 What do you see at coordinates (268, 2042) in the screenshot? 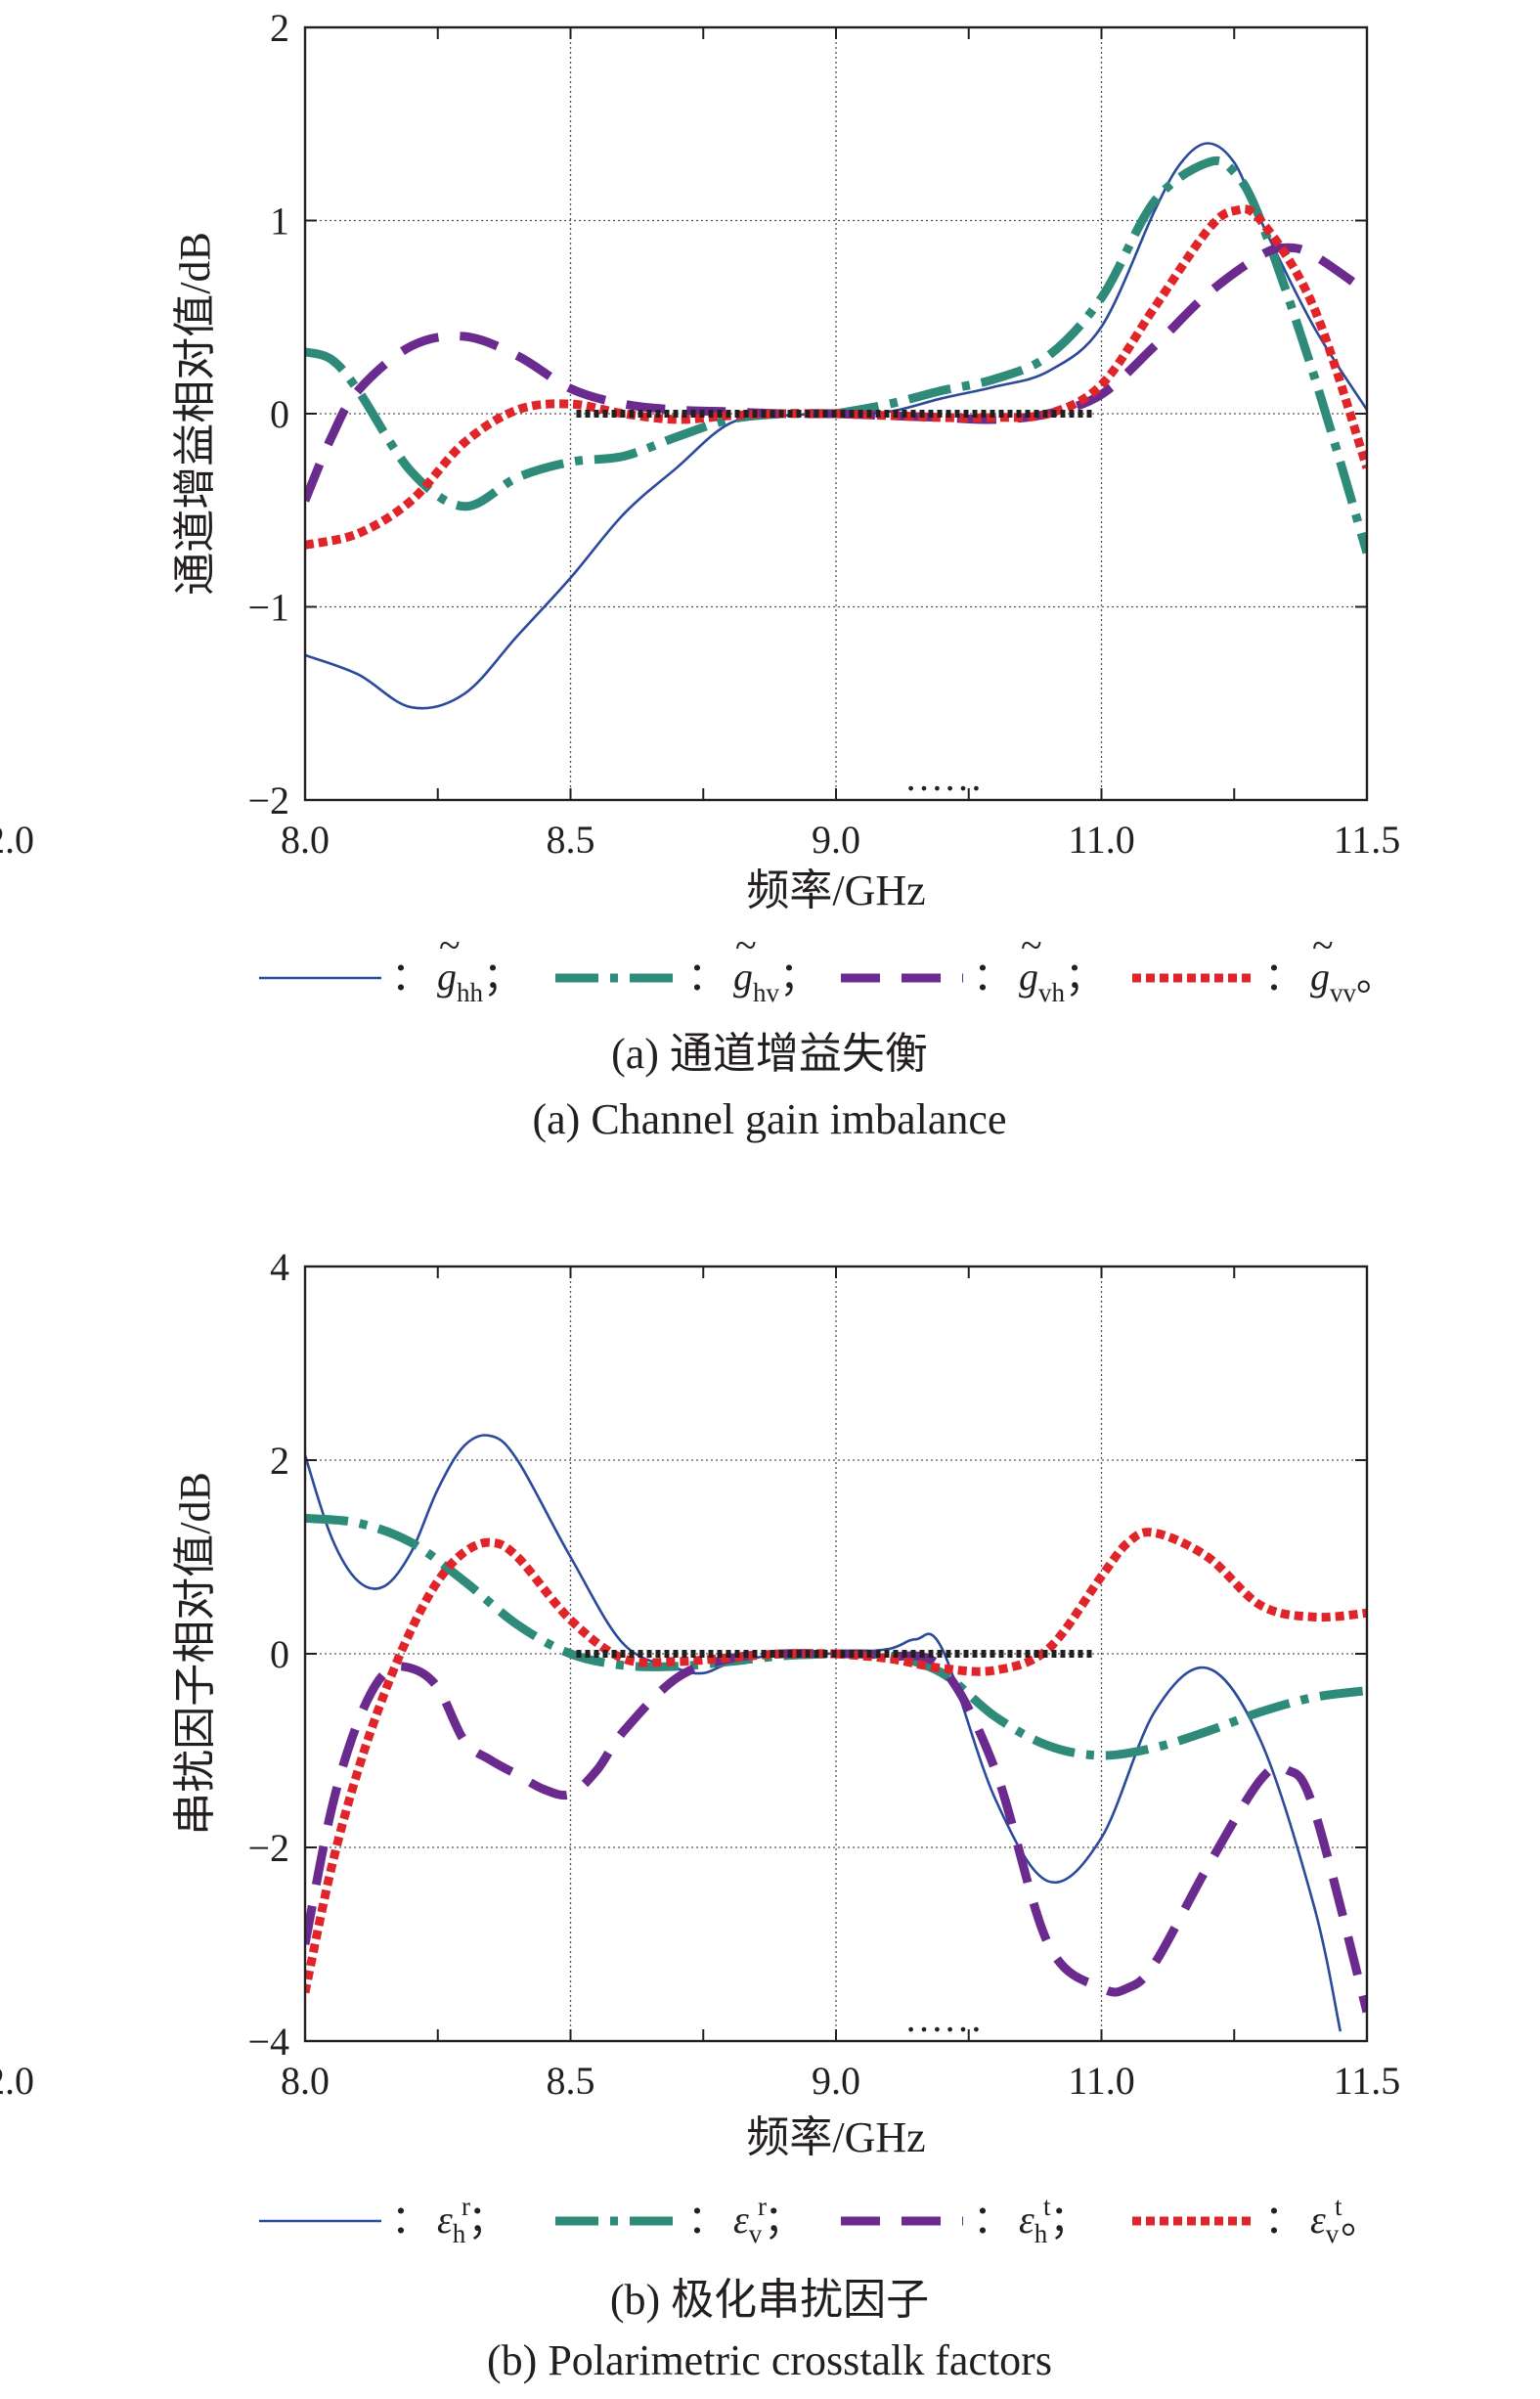
I see `y-tick-label: −4` at bounding box center [268, 2042].